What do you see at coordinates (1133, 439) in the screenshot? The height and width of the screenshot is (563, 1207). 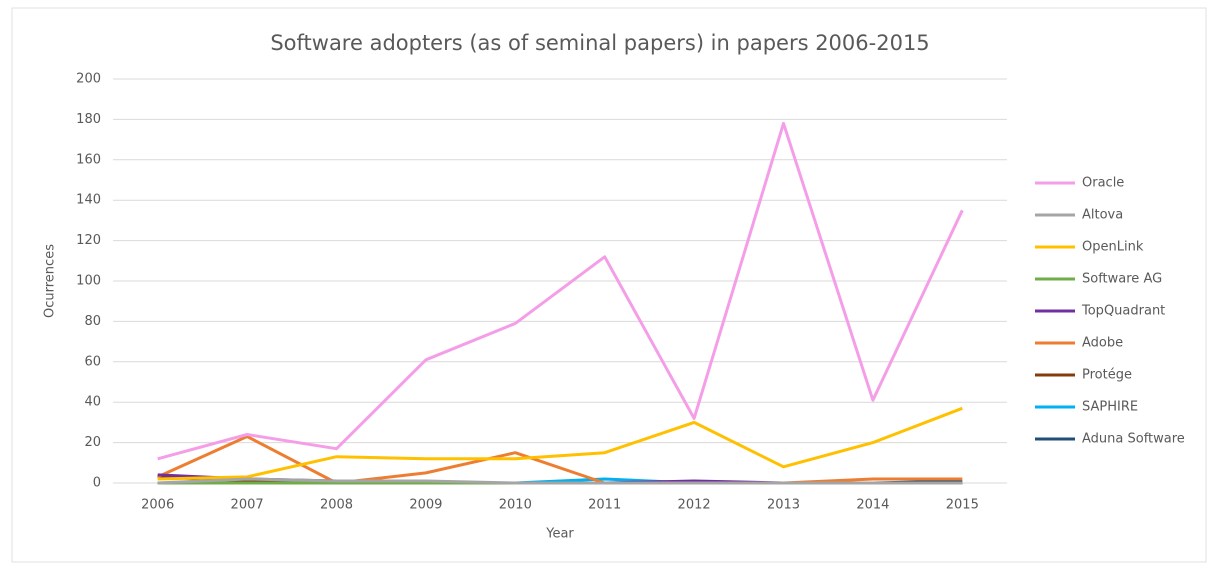 I see `legend-label: Aduna Software` at bounding box center [1133, 439].